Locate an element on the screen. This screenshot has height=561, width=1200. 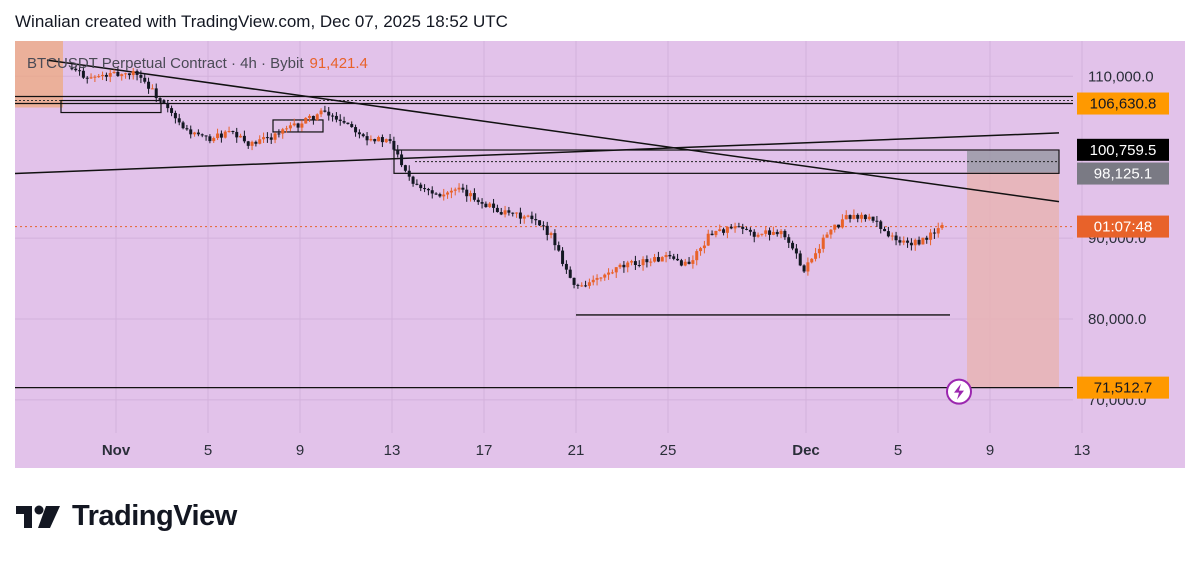
tradingview-logo-icon is located at coordinates (38, 516).